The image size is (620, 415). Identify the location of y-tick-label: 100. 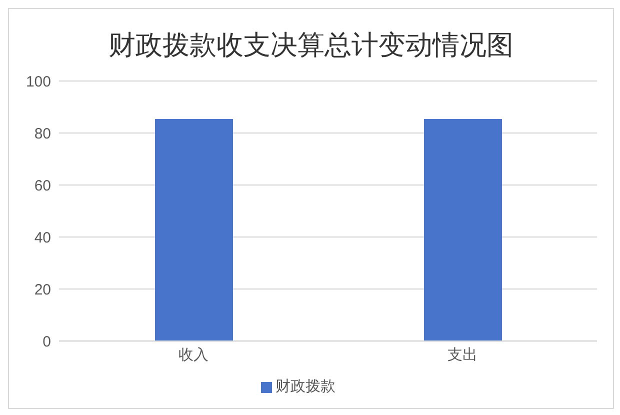
(38, 81).